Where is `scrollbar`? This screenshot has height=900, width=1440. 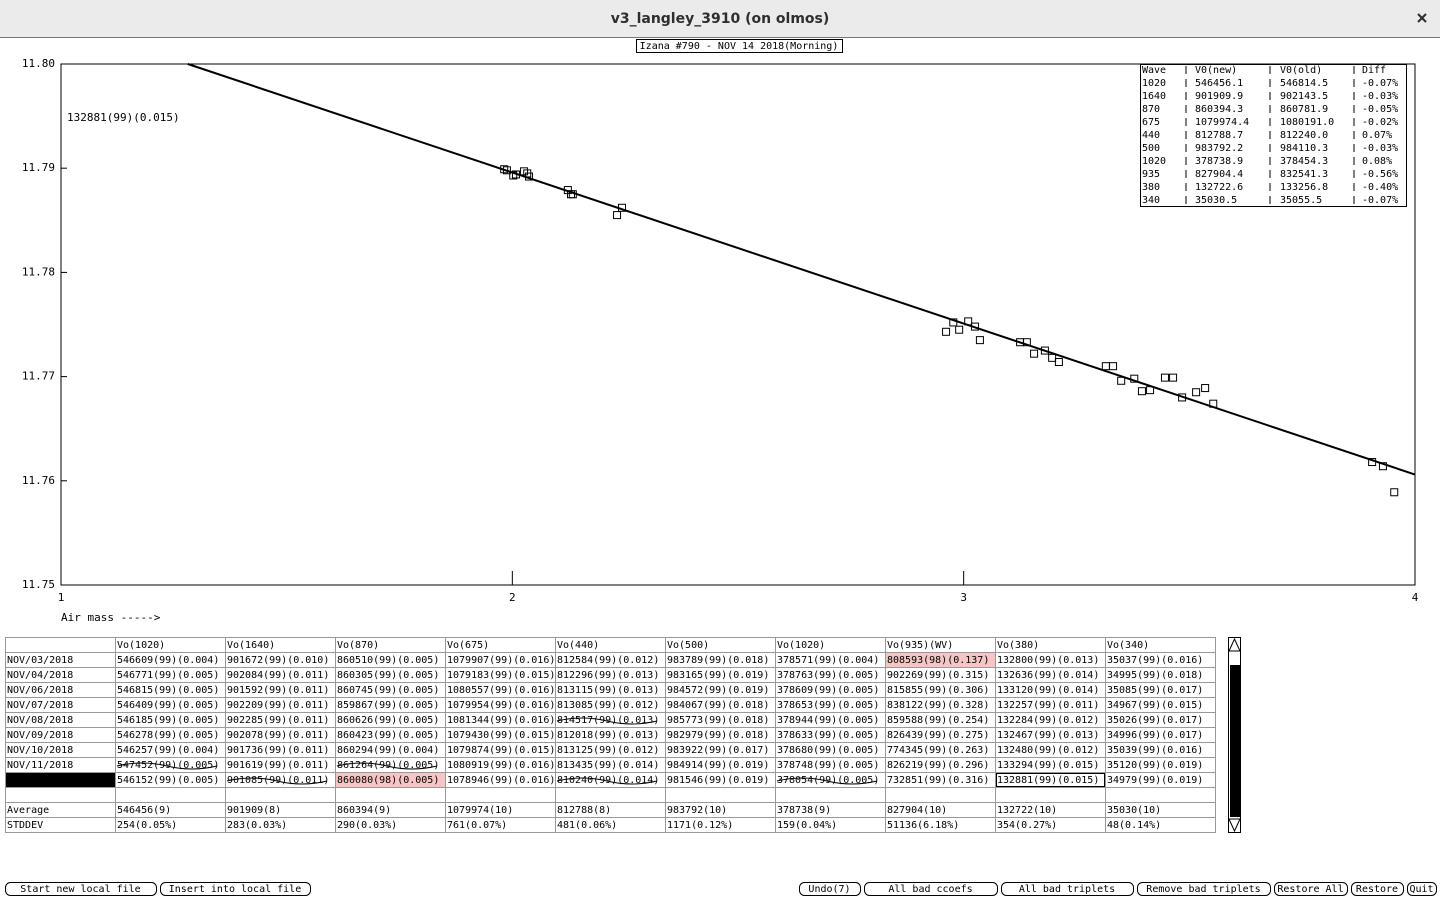
scrollbar is located at coordinates (1234, 735).